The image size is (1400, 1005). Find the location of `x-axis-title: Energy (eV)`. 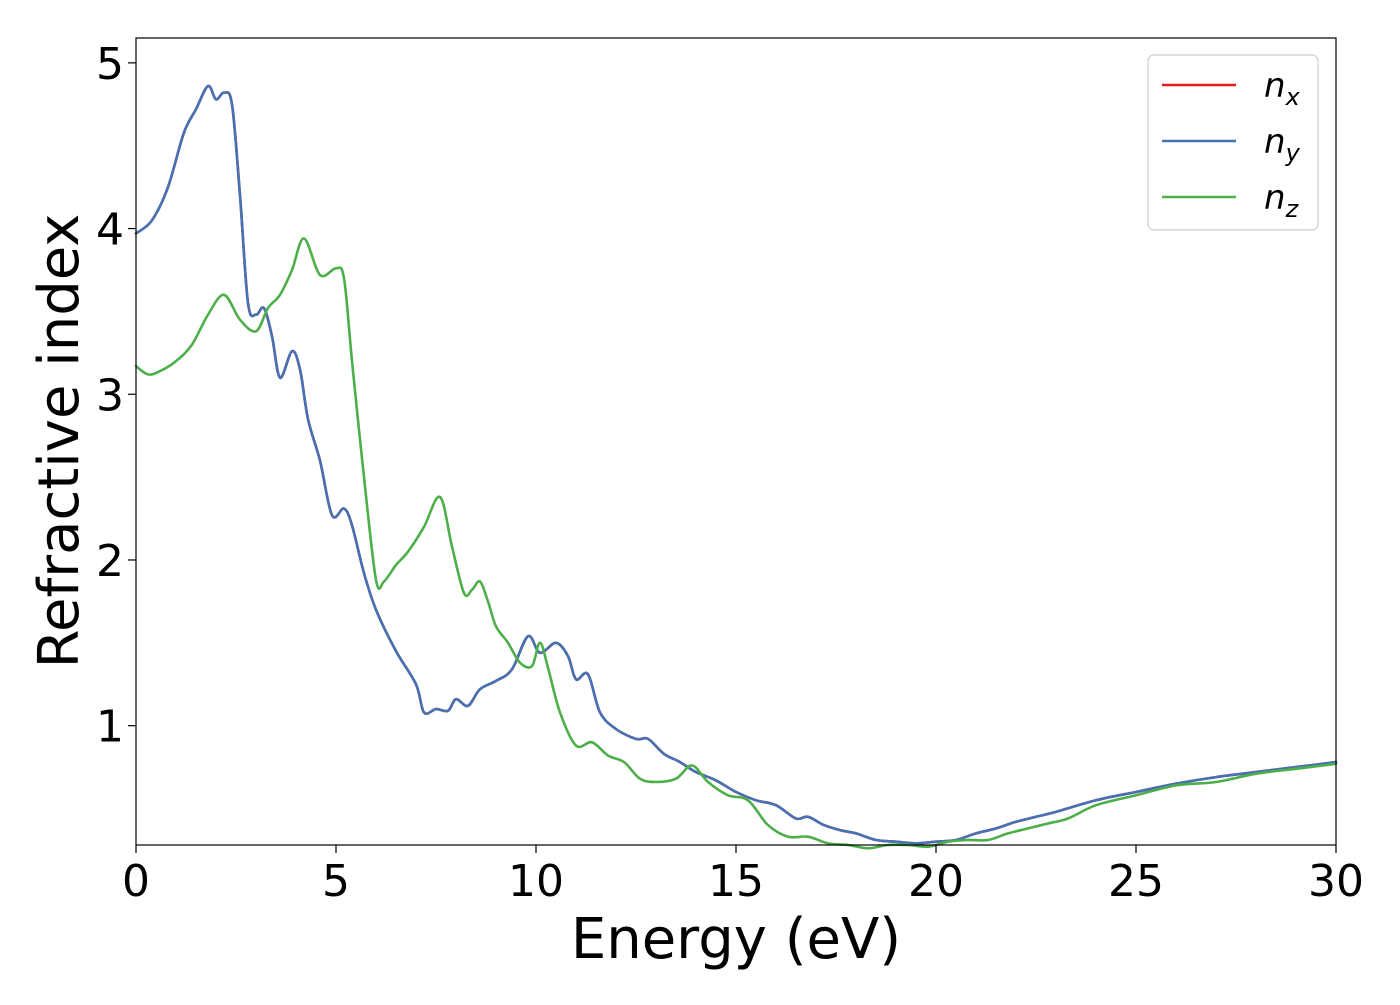

x-axis-title: Energy (eV) is located at coordinates (736, 939).